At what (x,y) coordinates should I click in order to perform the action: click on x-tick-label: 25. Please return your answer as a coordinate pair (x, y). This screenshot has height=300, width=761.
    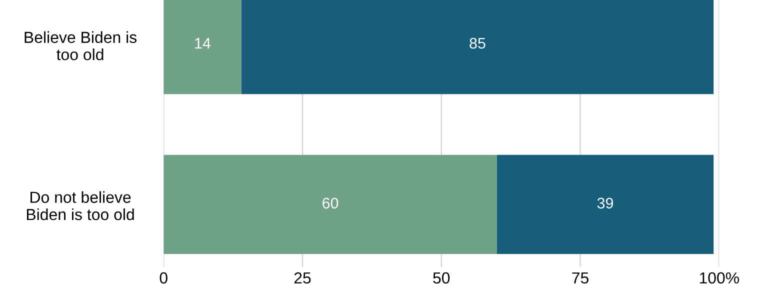
    Looking at the image, I should click on (302, 278).